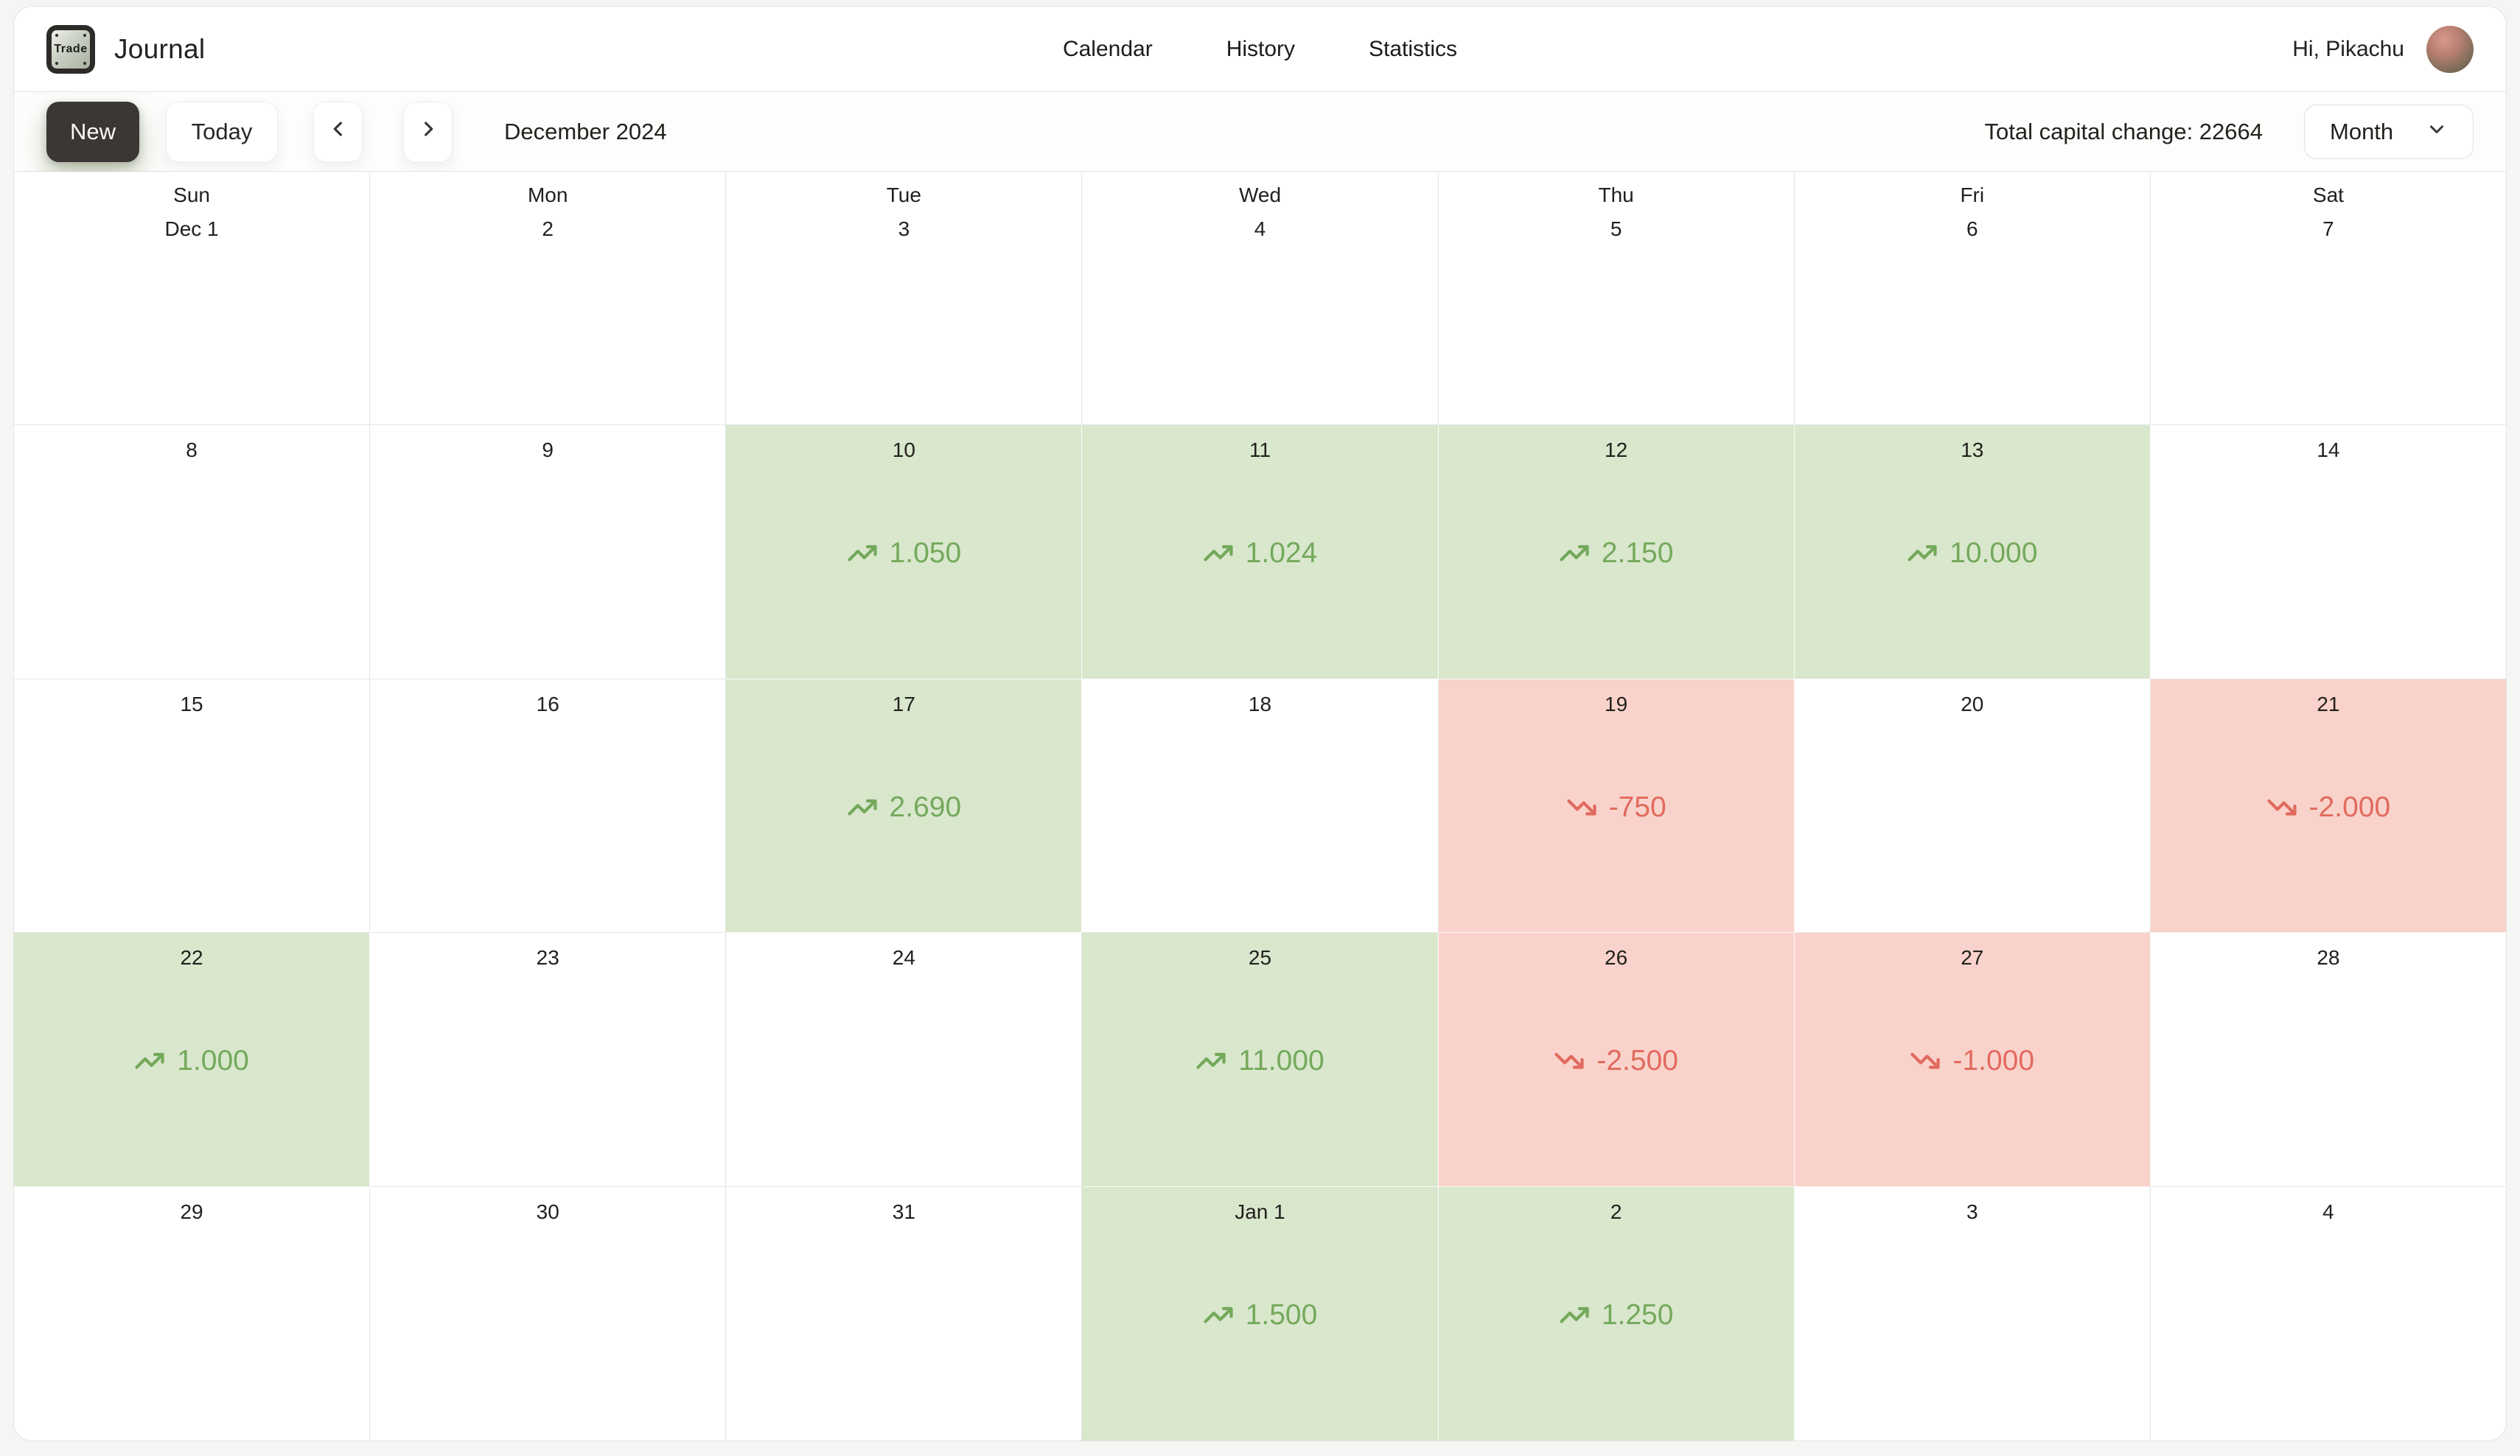 Image resolution: width=2520 pixels, height=1456 pixels. What do you see at coordinates (192, 1313) in the screenshot?
I see `calendar-cell: 29` at bounding box center [192, 1313].